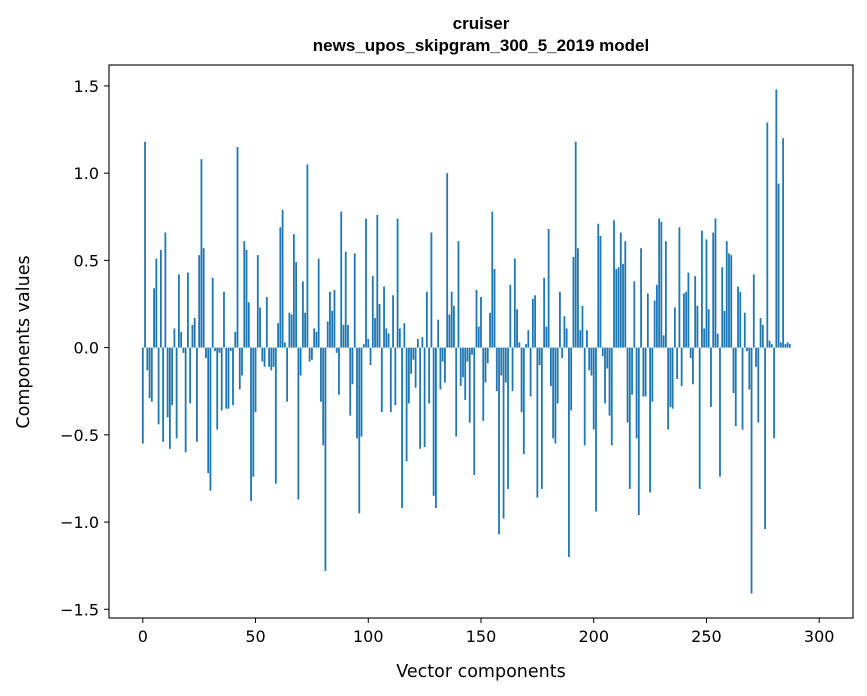  I want to click on x-tick-label: 250, so click(706, 636).